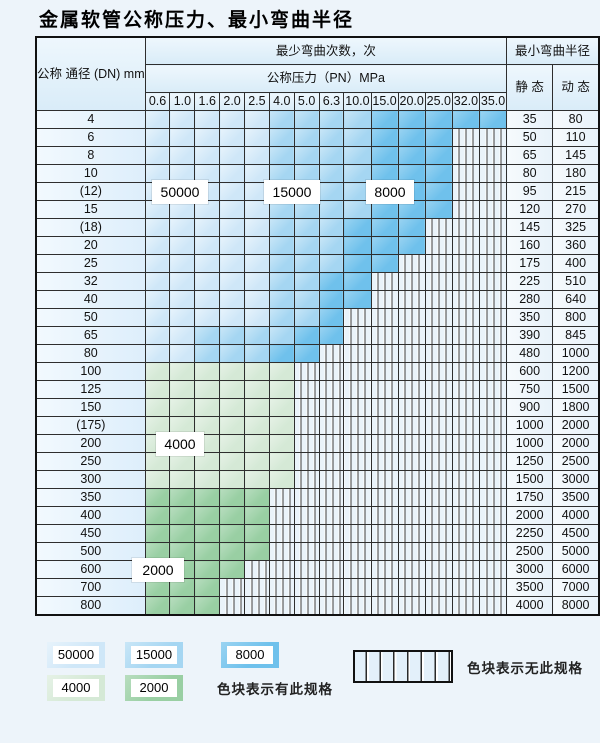 This screenshot has height=743, width=600. Describe the element at coordinates (317, 371) in the screenshot. I see `table-row: 100 600 1200` at that location.